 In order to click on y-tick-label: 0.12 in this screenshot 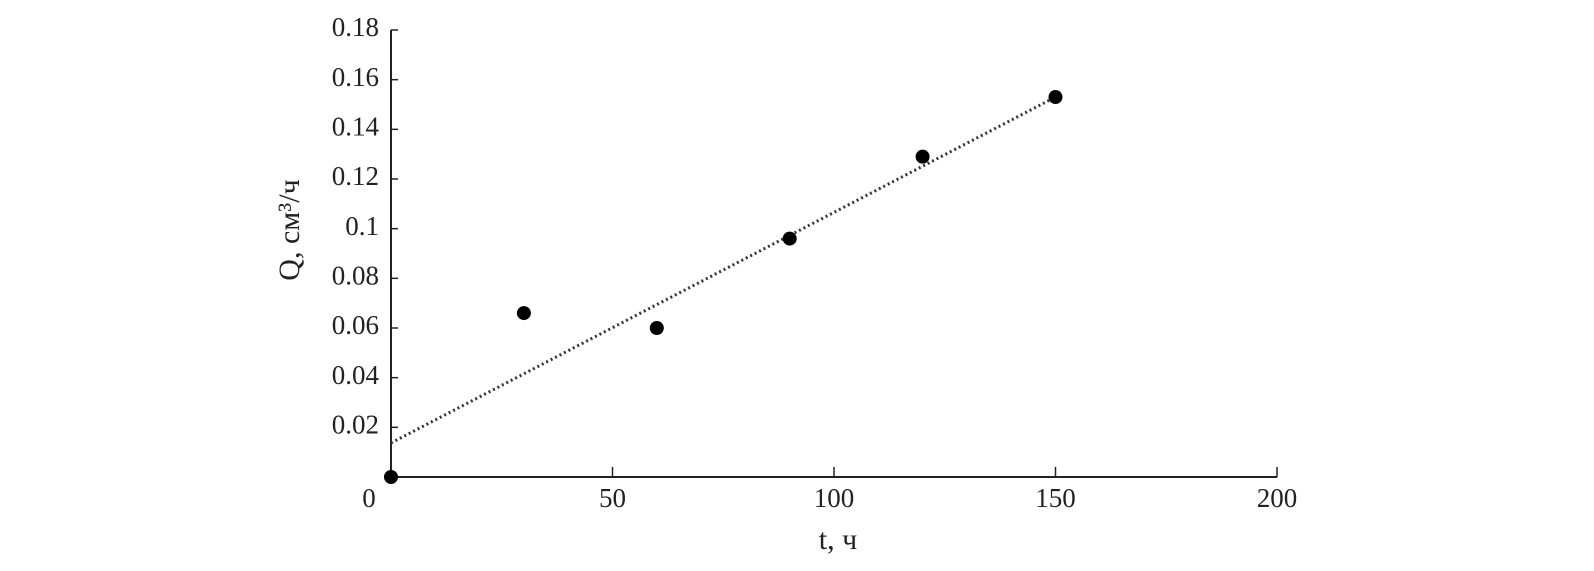, I will do `click(355, 176)`.